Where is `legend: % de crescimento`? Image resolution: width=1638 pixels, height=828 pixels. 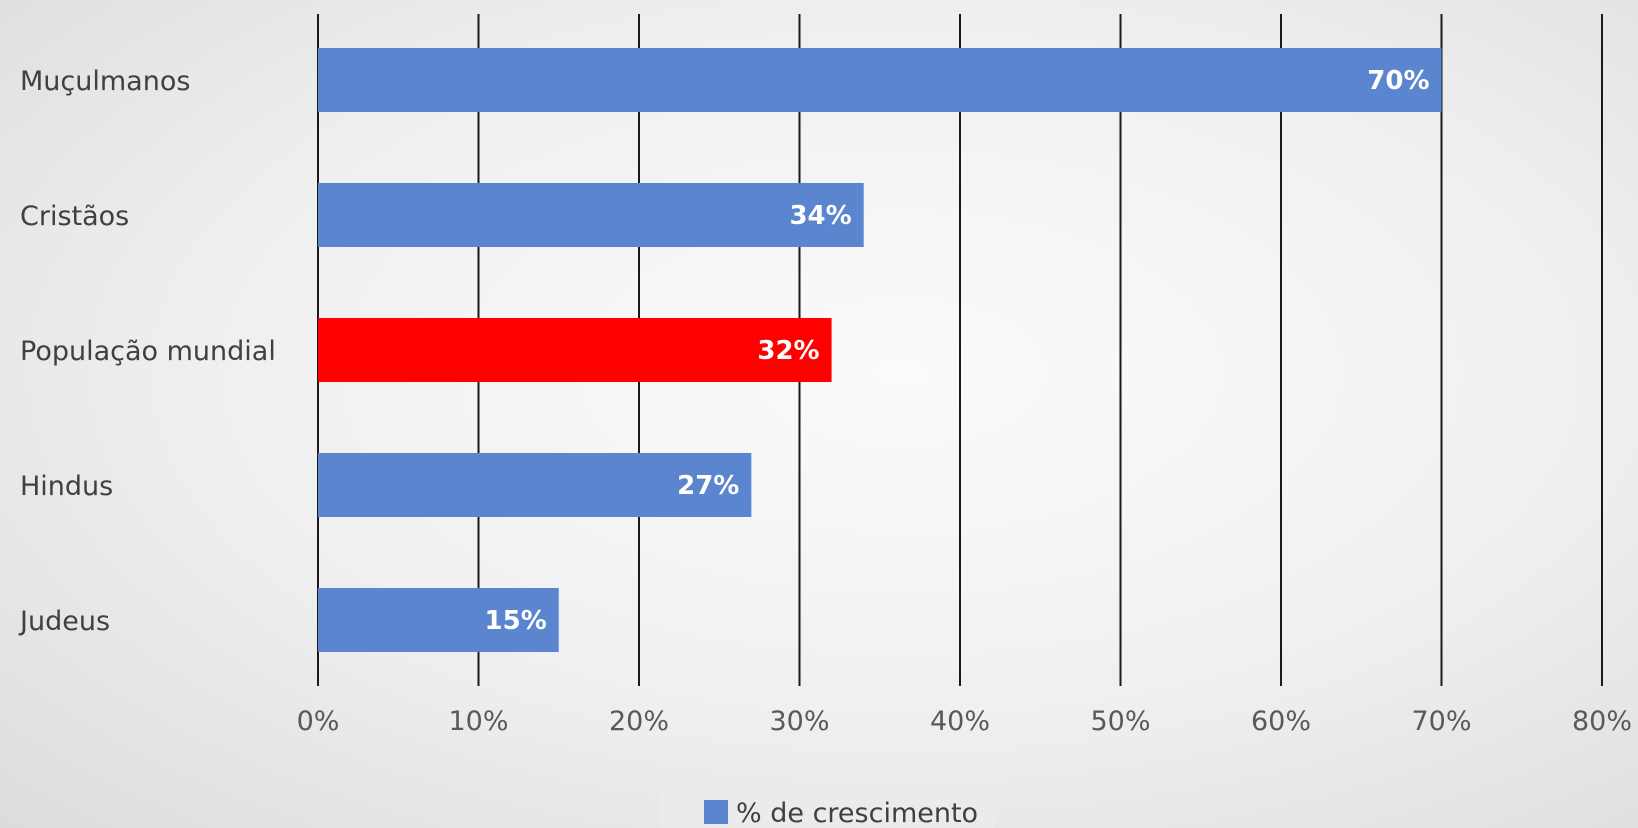
legend: % de crescimento is located at coordinates (827, 809).